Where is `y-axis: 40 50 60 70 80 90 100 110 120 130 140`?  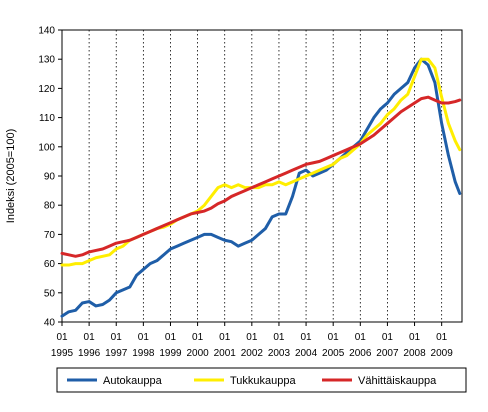
y-axis: 40 50 60 70 80 90 100 110 120 130 140 is located at coordinates (50, 177).